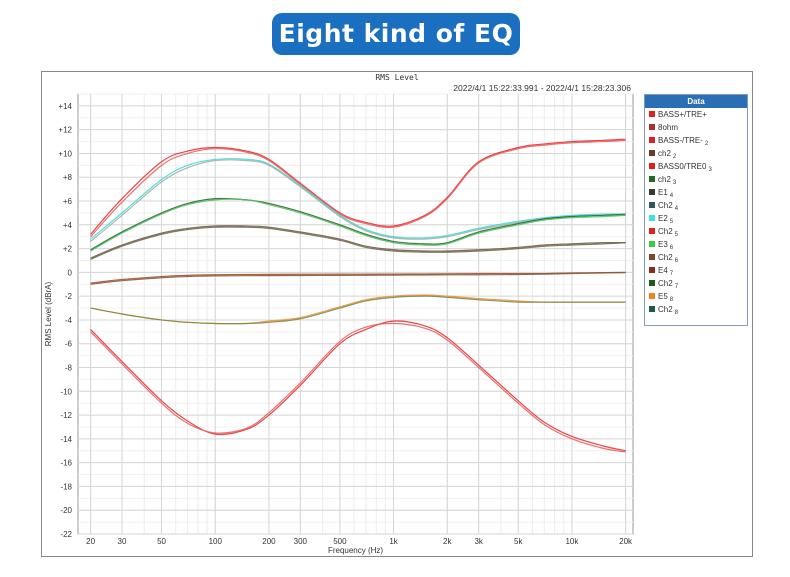 The height and width of the screenshot is (577, 790). Describe the element at coordinates (66, 486) in the screenshot. I see `y-tick-label: -18` at that location.